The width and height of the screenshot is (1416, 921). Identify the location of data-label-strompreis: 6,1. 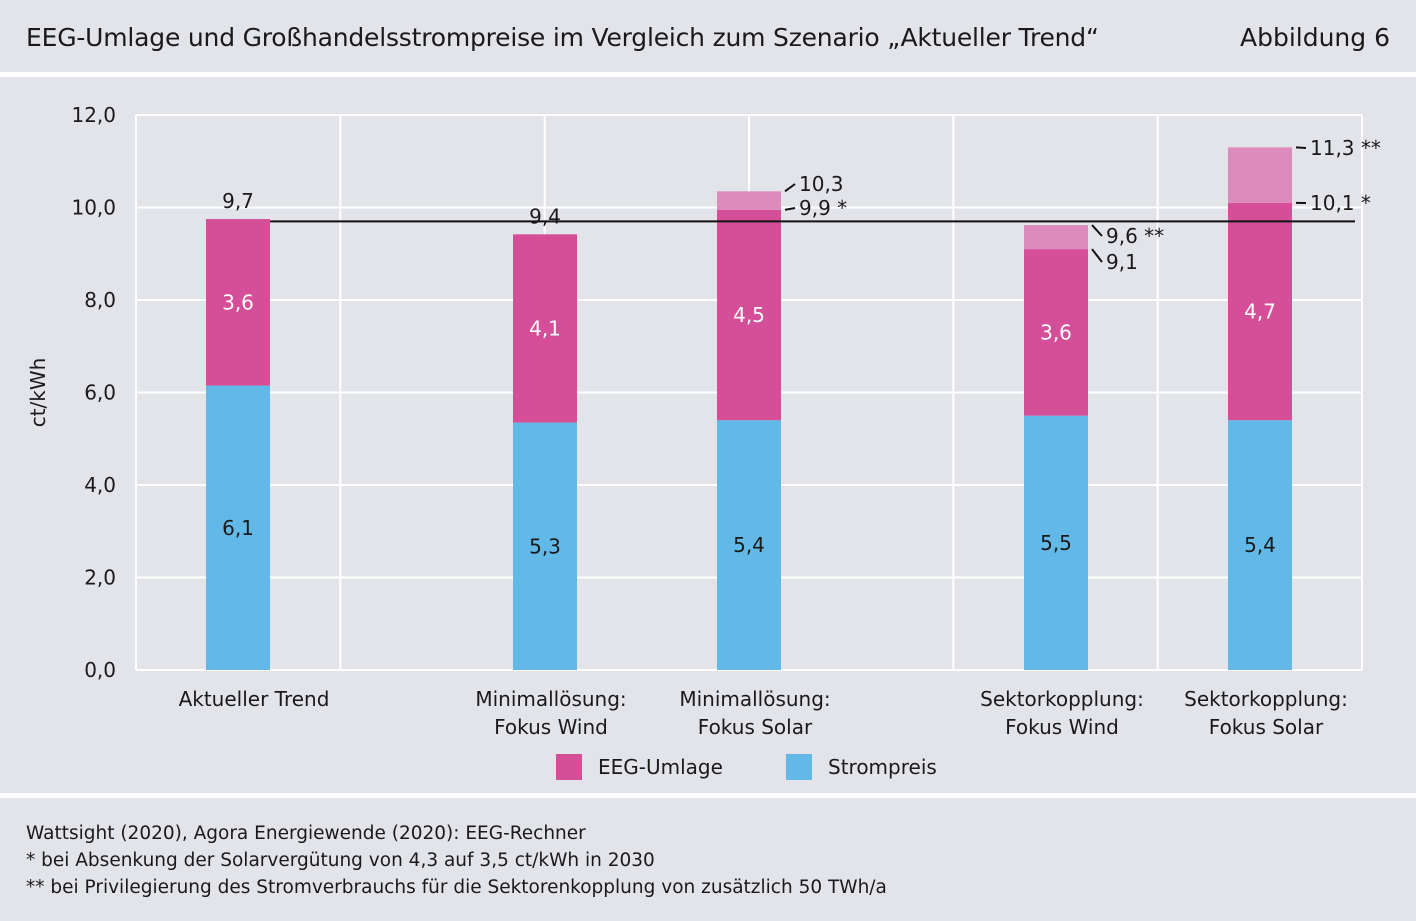
(238, 528).